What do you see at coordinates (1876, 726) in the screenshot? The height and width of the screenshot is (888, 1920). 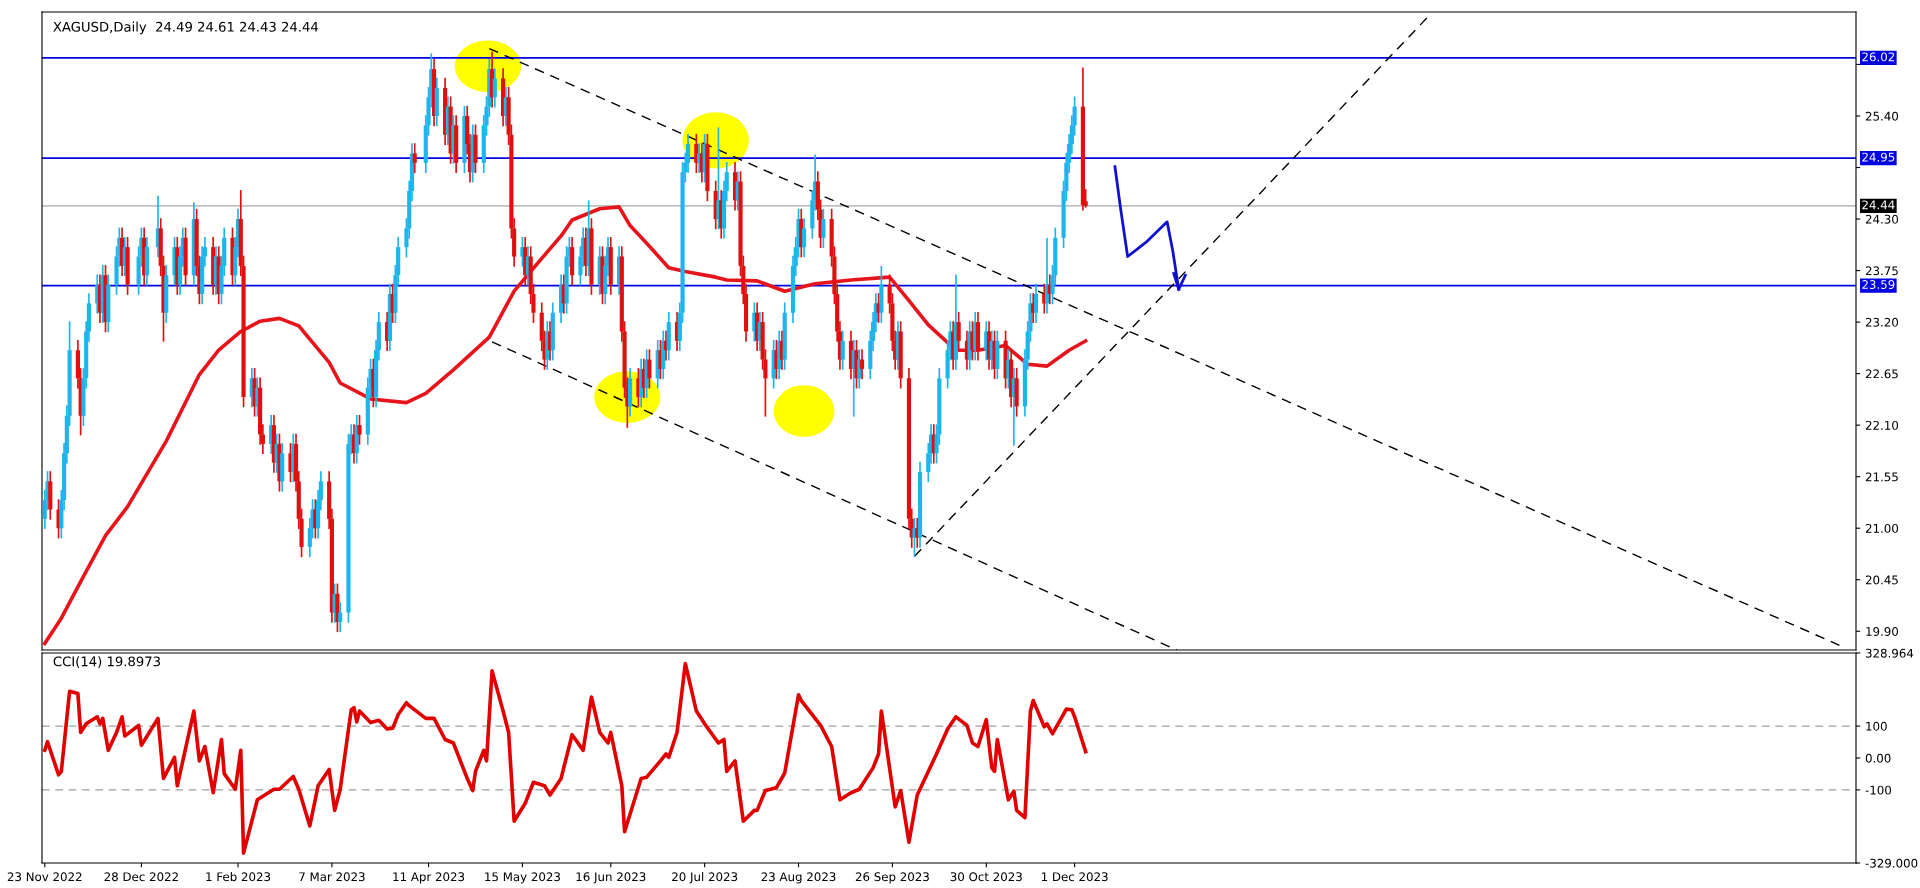 I see `y-tick-label: 100` at bounding box center [1876, 726].